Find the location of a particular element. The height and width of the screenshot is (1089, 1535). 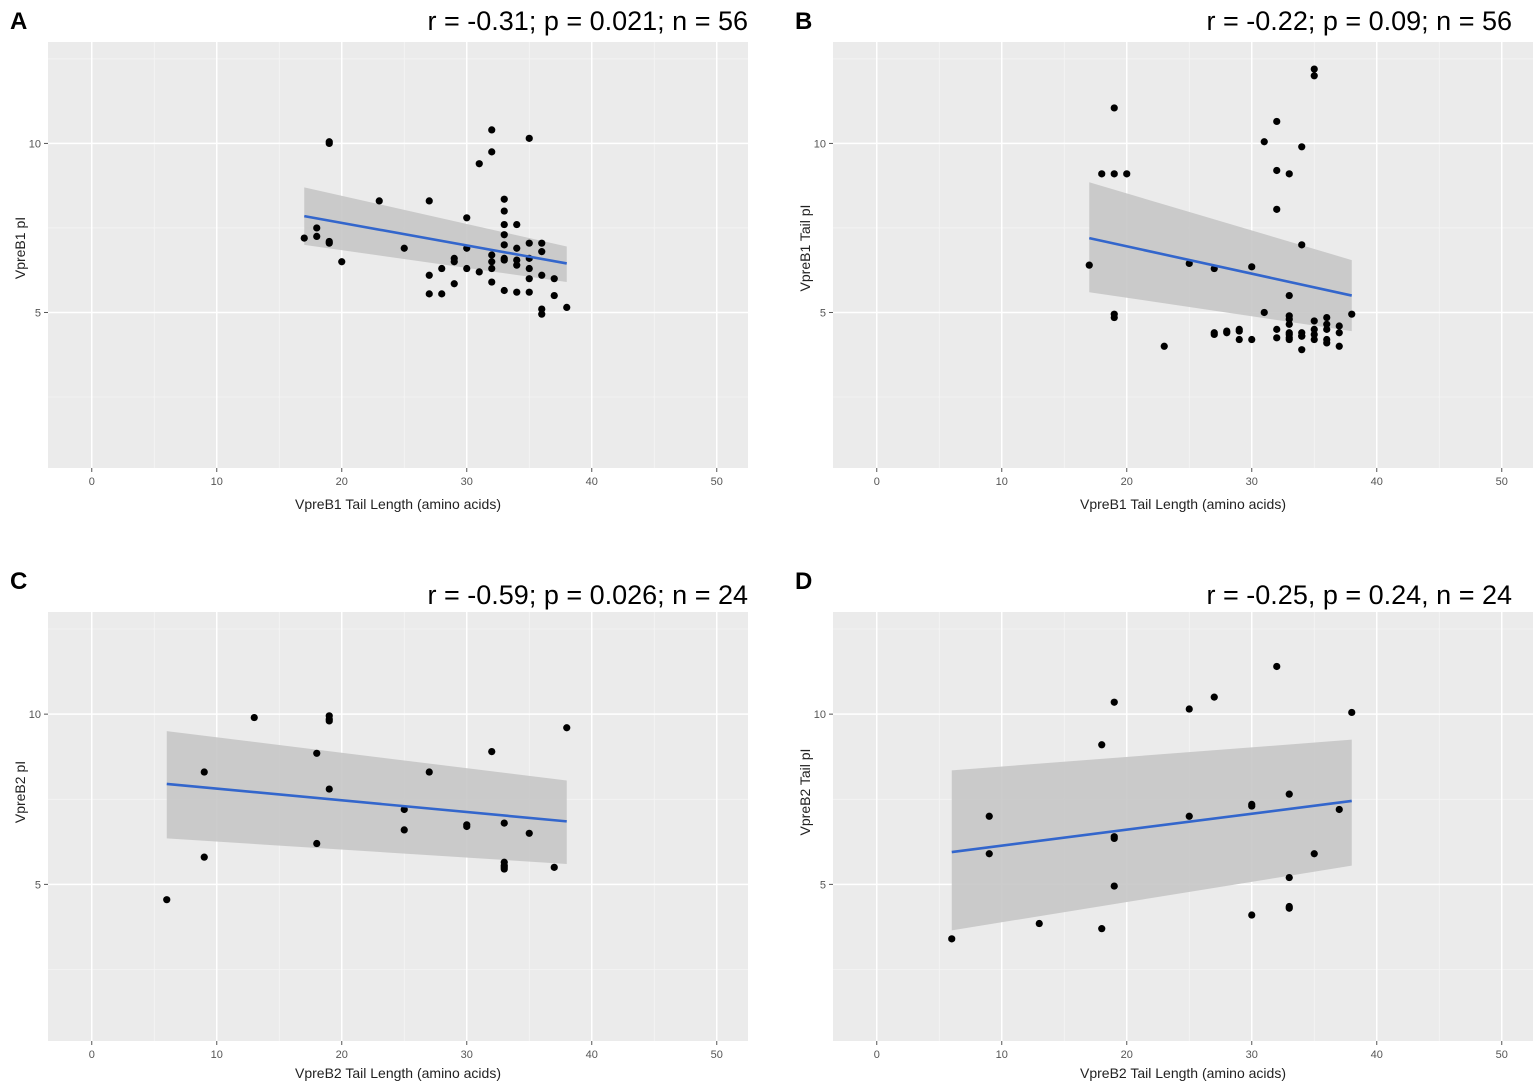

confidence-band is located at coordinates (1151, 835).